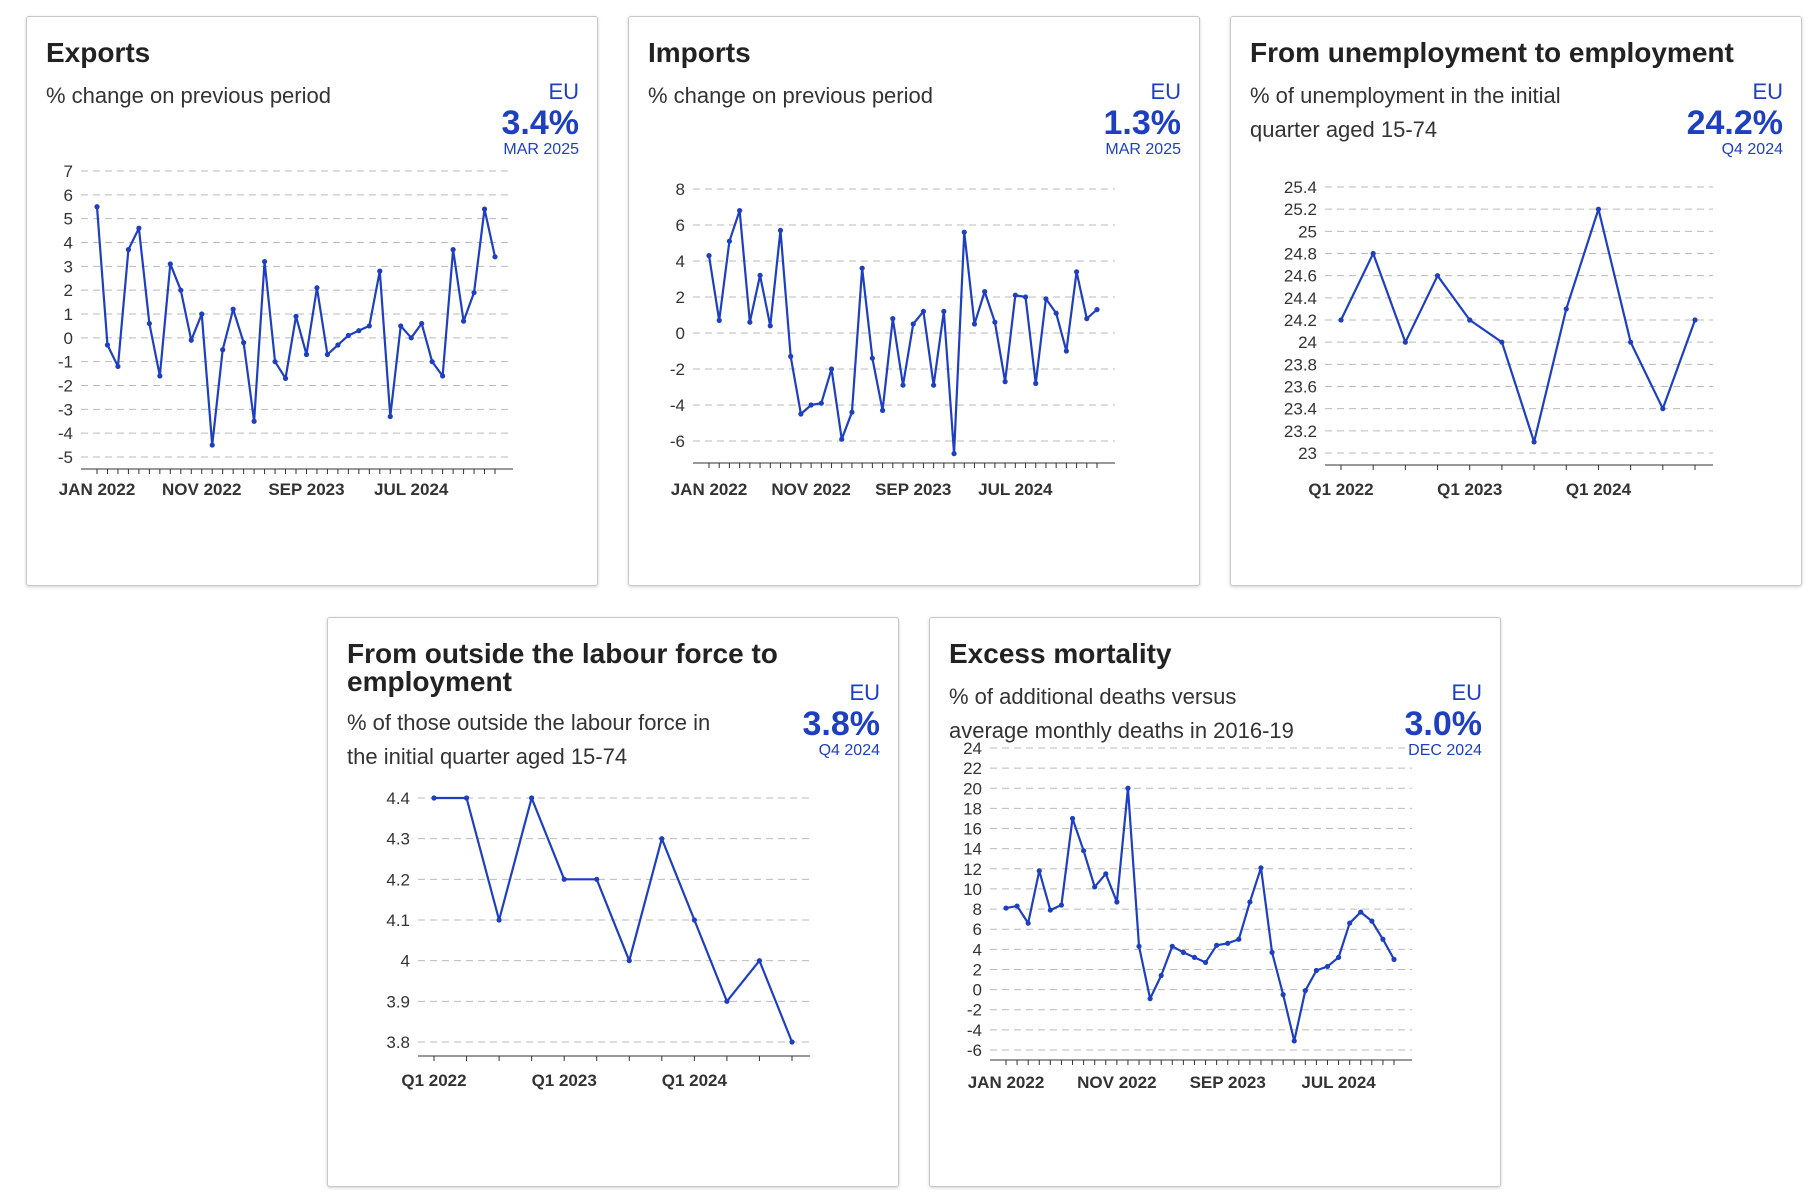 The height and width of the screenshot is (1200, 1819). I want to click on x-tick-label: Q1 2023, so click(564, 1080).